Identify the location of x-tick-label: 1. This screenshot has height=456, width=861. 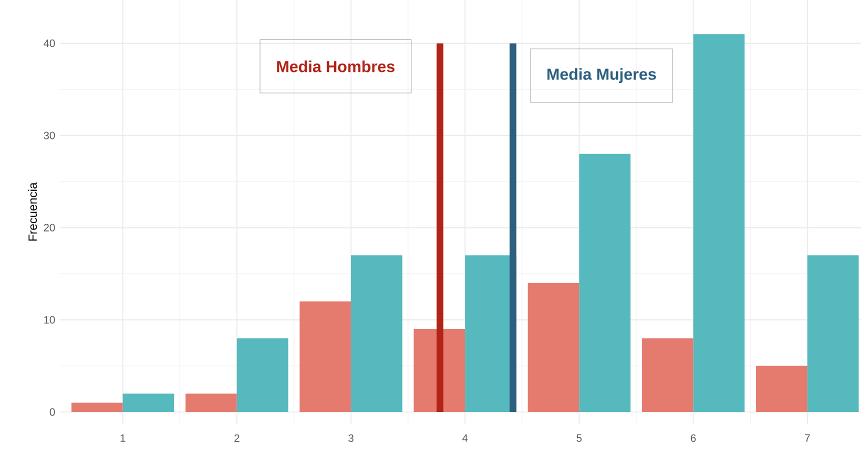
(123, 438).